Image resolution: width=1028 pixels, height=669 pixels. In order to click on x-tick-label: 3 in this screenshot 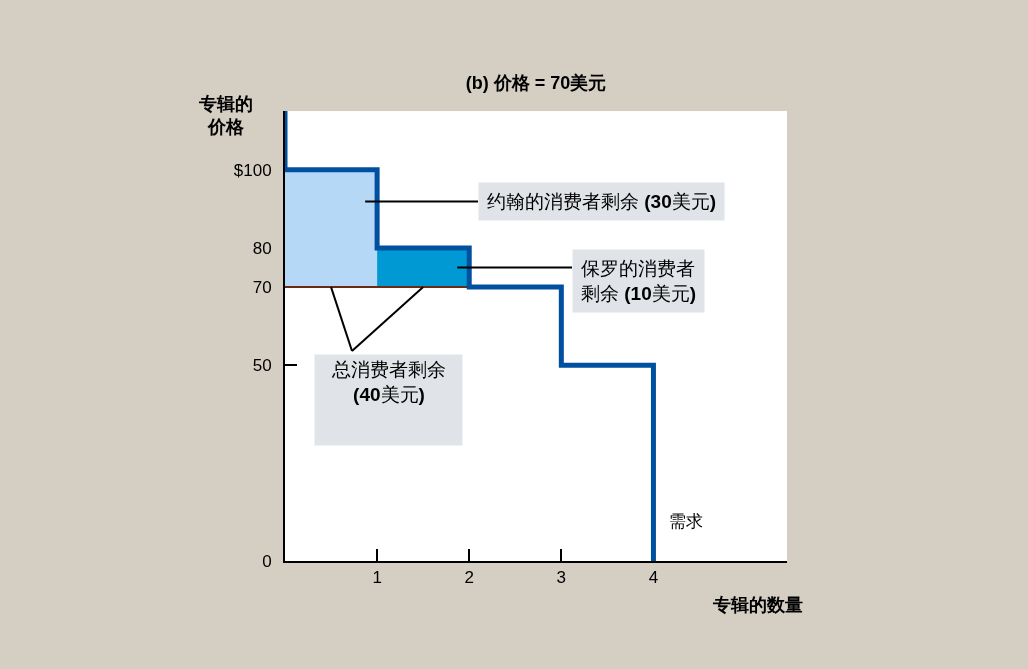, I will do `click(561, 578)`.